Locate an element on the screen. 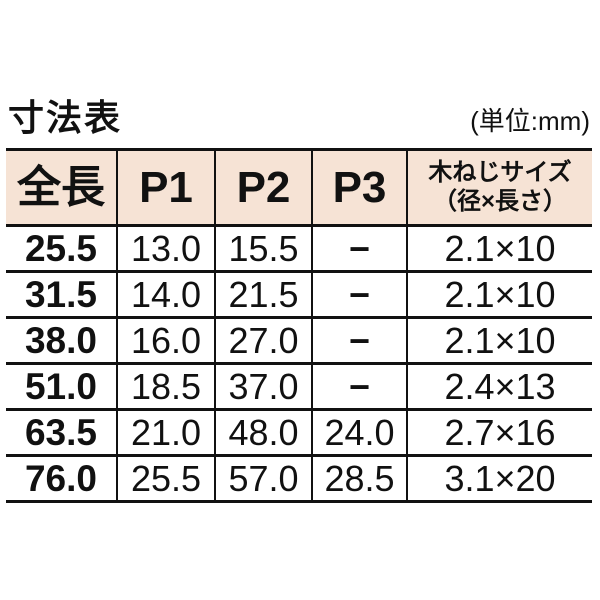 This screenshot has height=600, width=600. cell-p1: 21.0 is located at coordinates (165, 432).